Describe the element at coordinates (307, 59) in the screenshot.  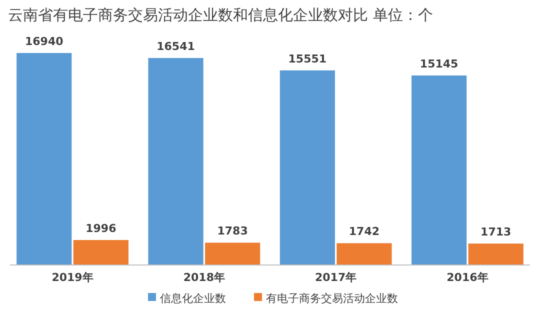
I see `data-label: 15551` at that location.